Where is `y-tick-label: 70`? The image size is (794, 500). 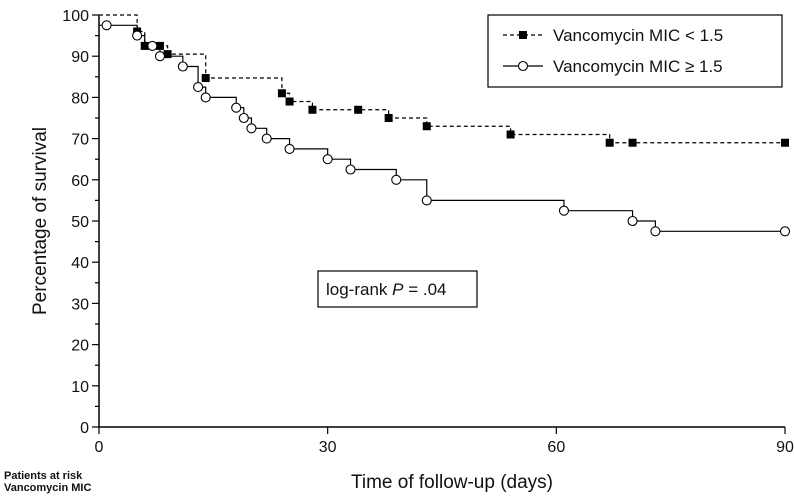 y-tick-label: 70 is located at coordinates (80, 140).